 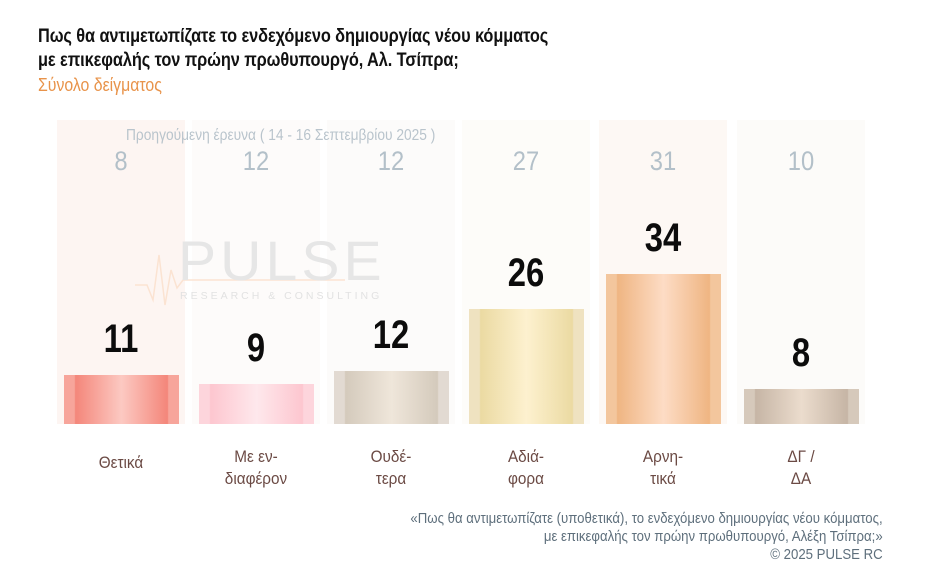 What do you see at coordinates (801, 353) in the screenshot?
I see `bar-value-label: 8` at bounding box center [801, 353].